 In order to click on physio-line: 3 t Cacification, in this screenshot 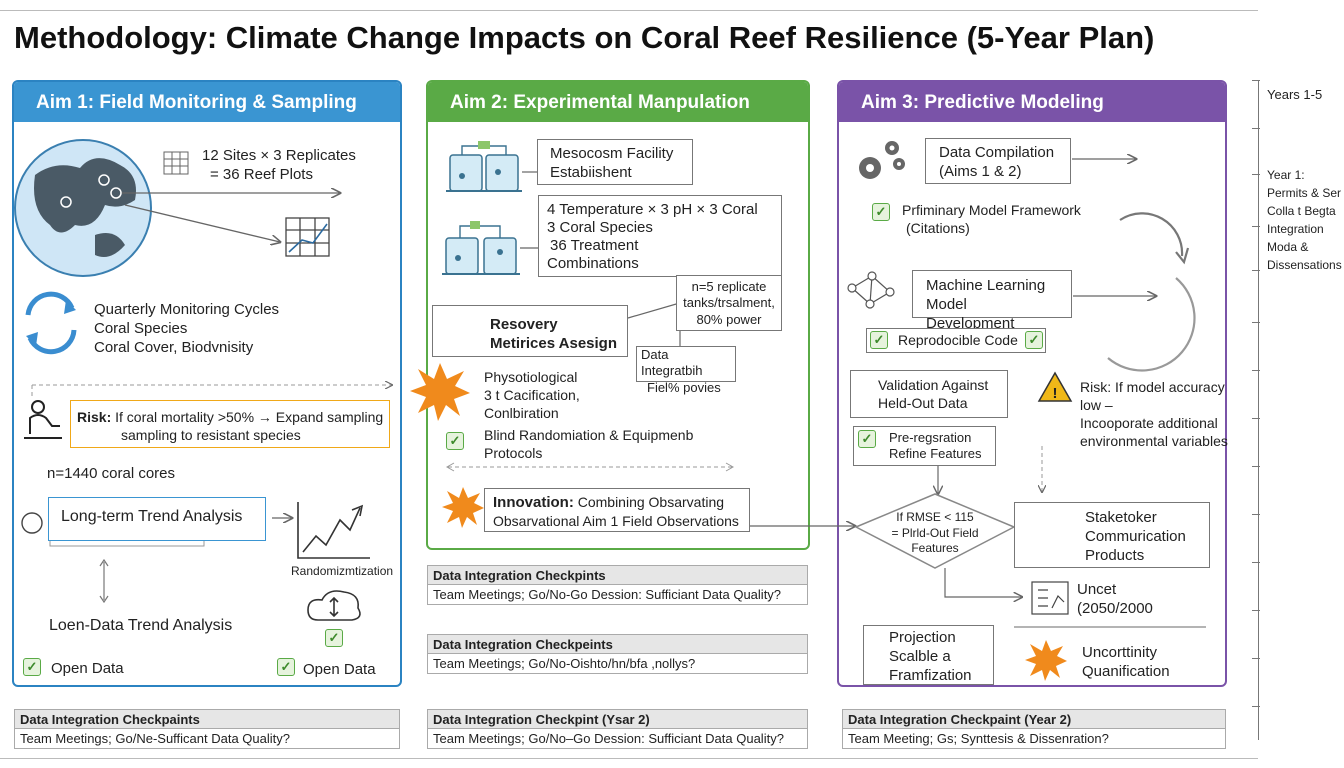, I will do `click(532, 394)`.